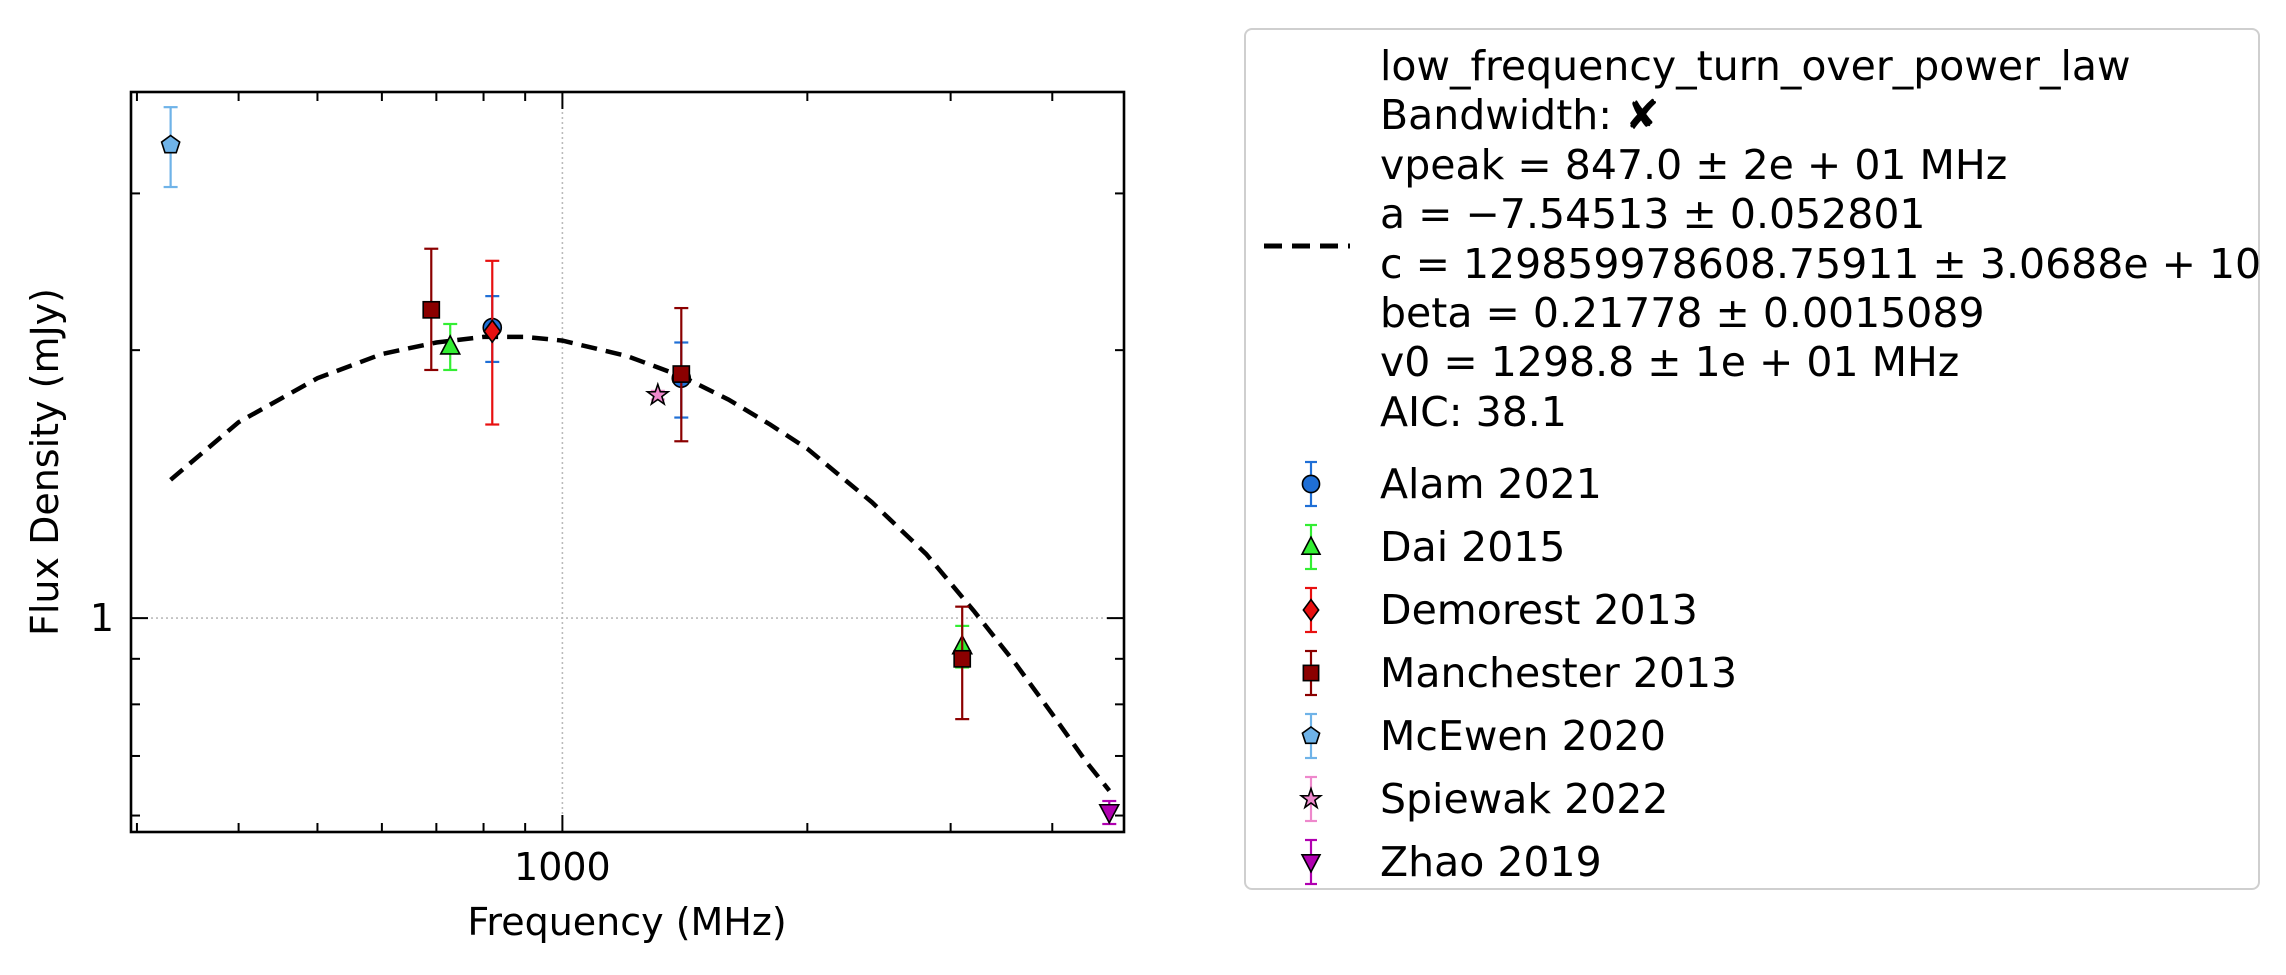 This screenshot has height=975, width=2286. I want to click on legend-marker-zhao-2019, so click(1311, 862).